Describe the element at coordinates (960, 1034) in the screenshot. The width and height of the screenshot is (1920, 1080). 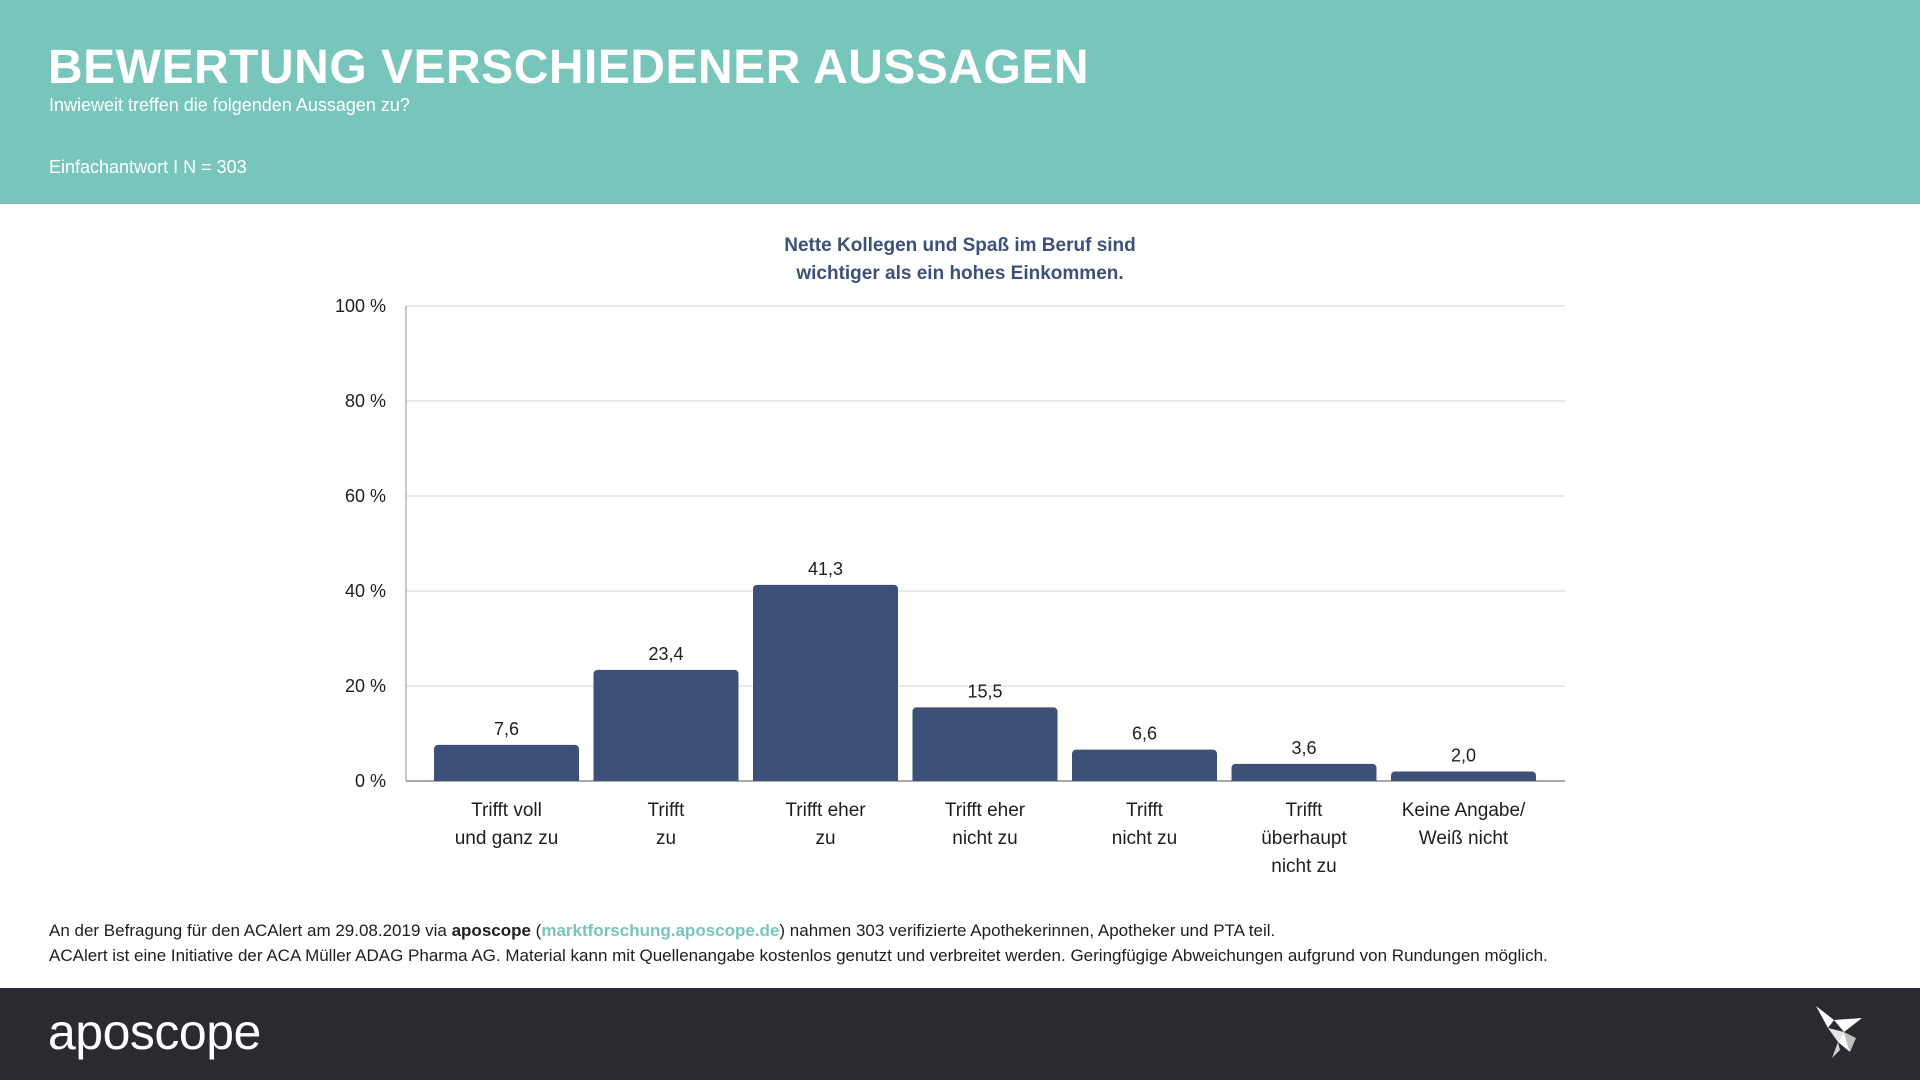
I see `footer: aposcope` at that location.